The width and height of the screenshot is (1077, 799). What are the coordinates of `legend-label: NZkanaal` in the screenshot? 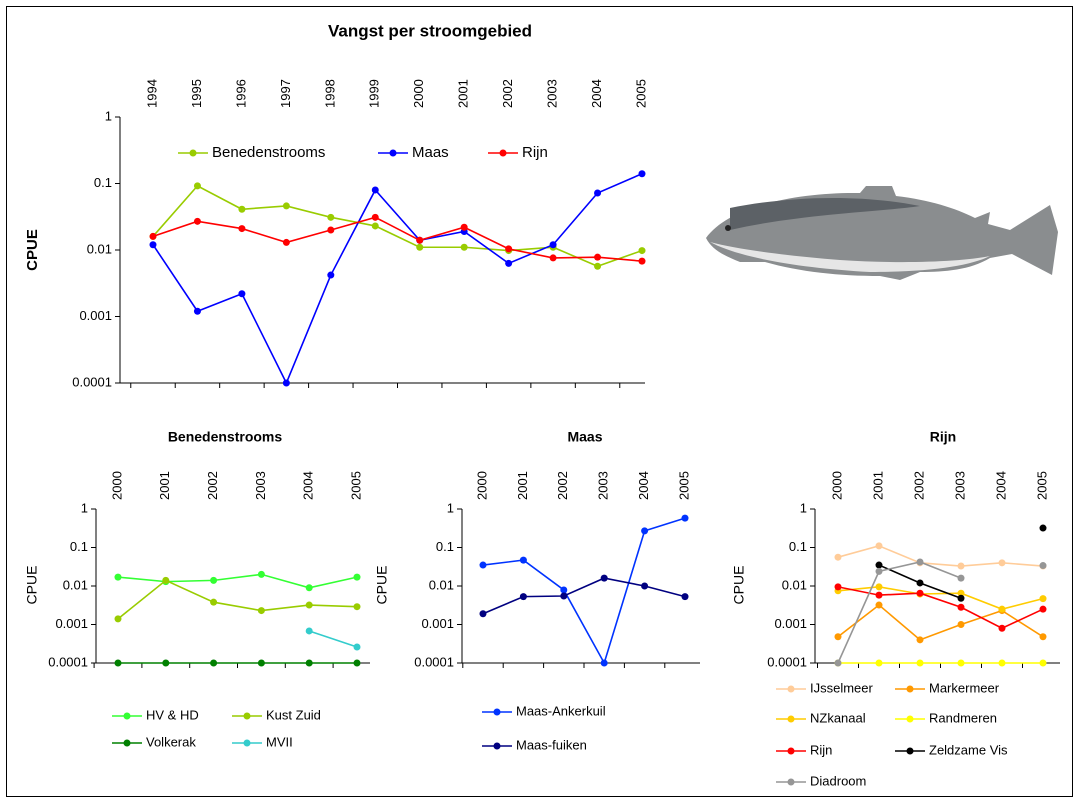 It's located at (838, 717).